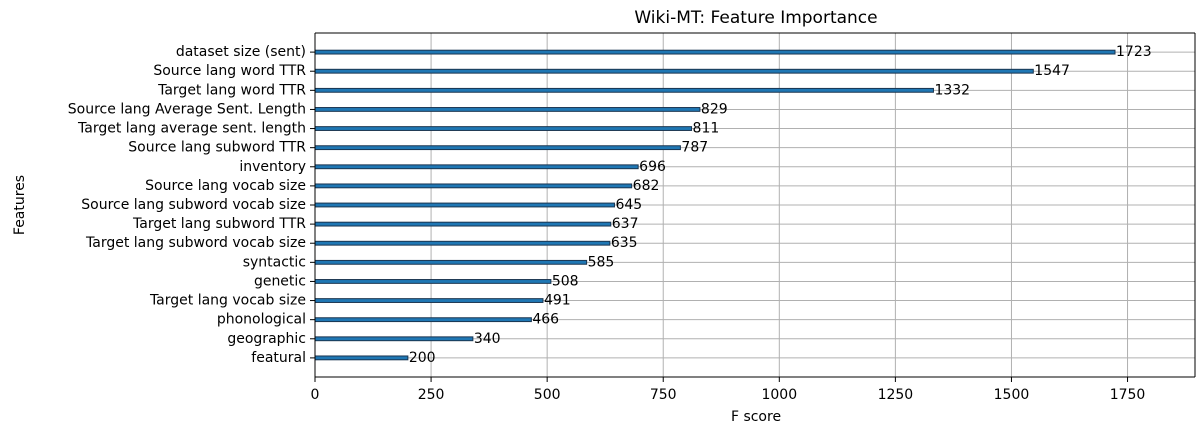 This screenshot has width=1196, height=428. What do you see at coordinates (694, 148) in the screenshot?
I see `value-label: 787` at bounding box center [694, 148].